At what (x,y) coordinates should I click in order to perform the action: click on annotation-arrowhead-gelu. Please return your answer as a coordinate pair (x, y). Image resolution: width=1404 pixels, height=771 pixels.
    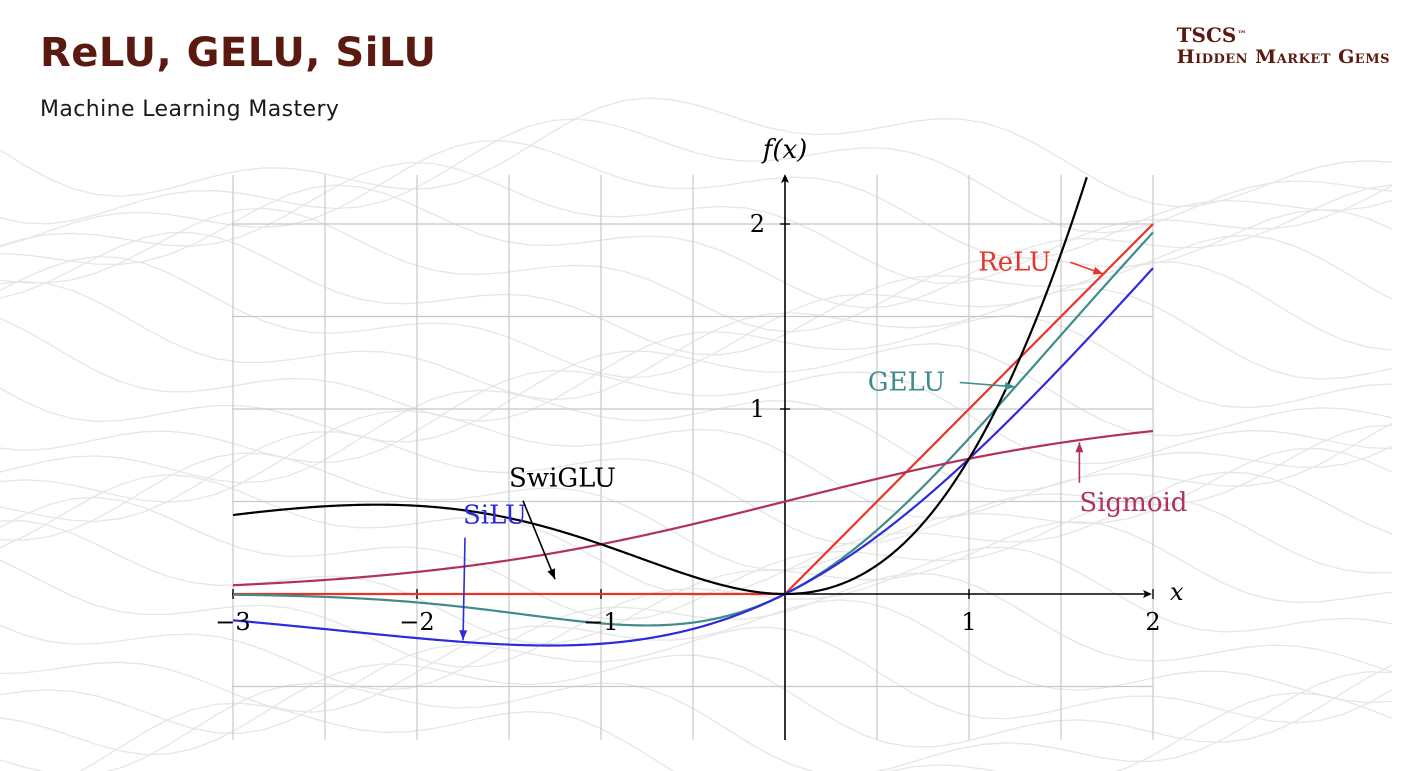
    Looking at the image, I should click on (1009, 386).